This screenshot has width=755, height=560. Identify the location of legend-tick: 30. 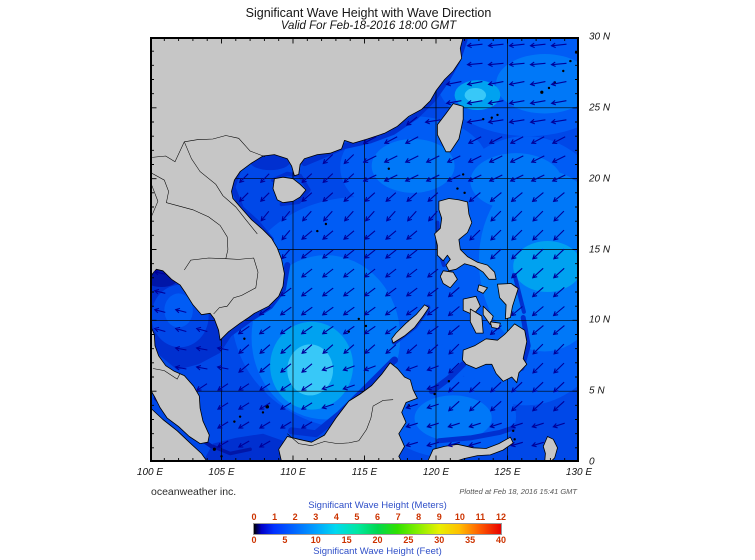
(439, 540).